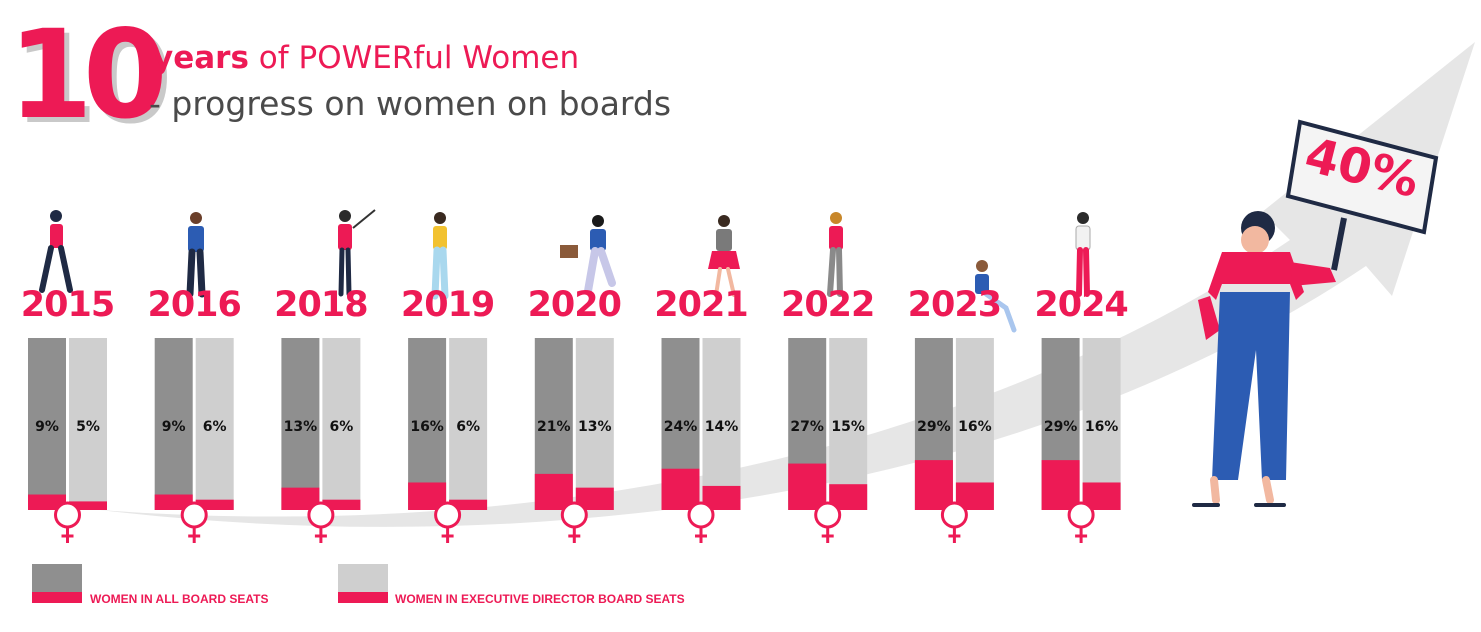  Describe the element at coordinates (721, 427) in the screenshot. I see `value-label-exec-seats-2021: 14%` at that location.